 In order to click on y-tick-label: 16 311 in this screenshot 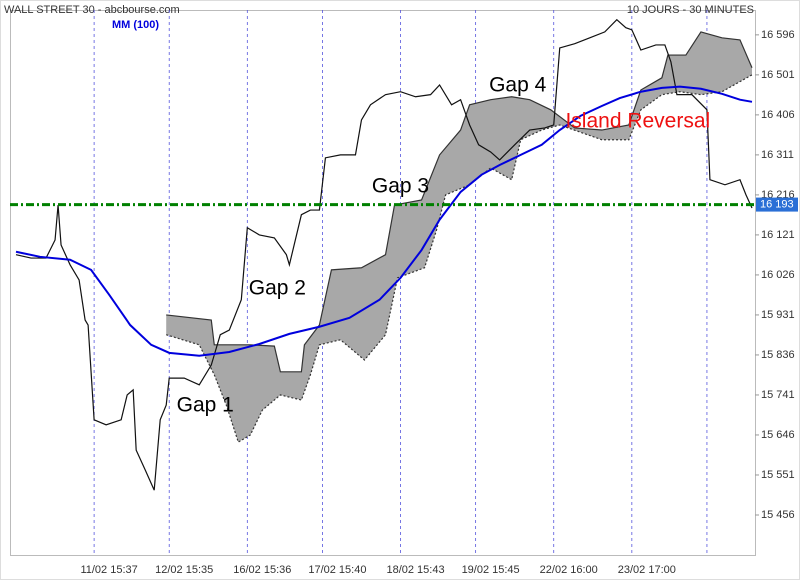, I will do `click(777, 155)`.